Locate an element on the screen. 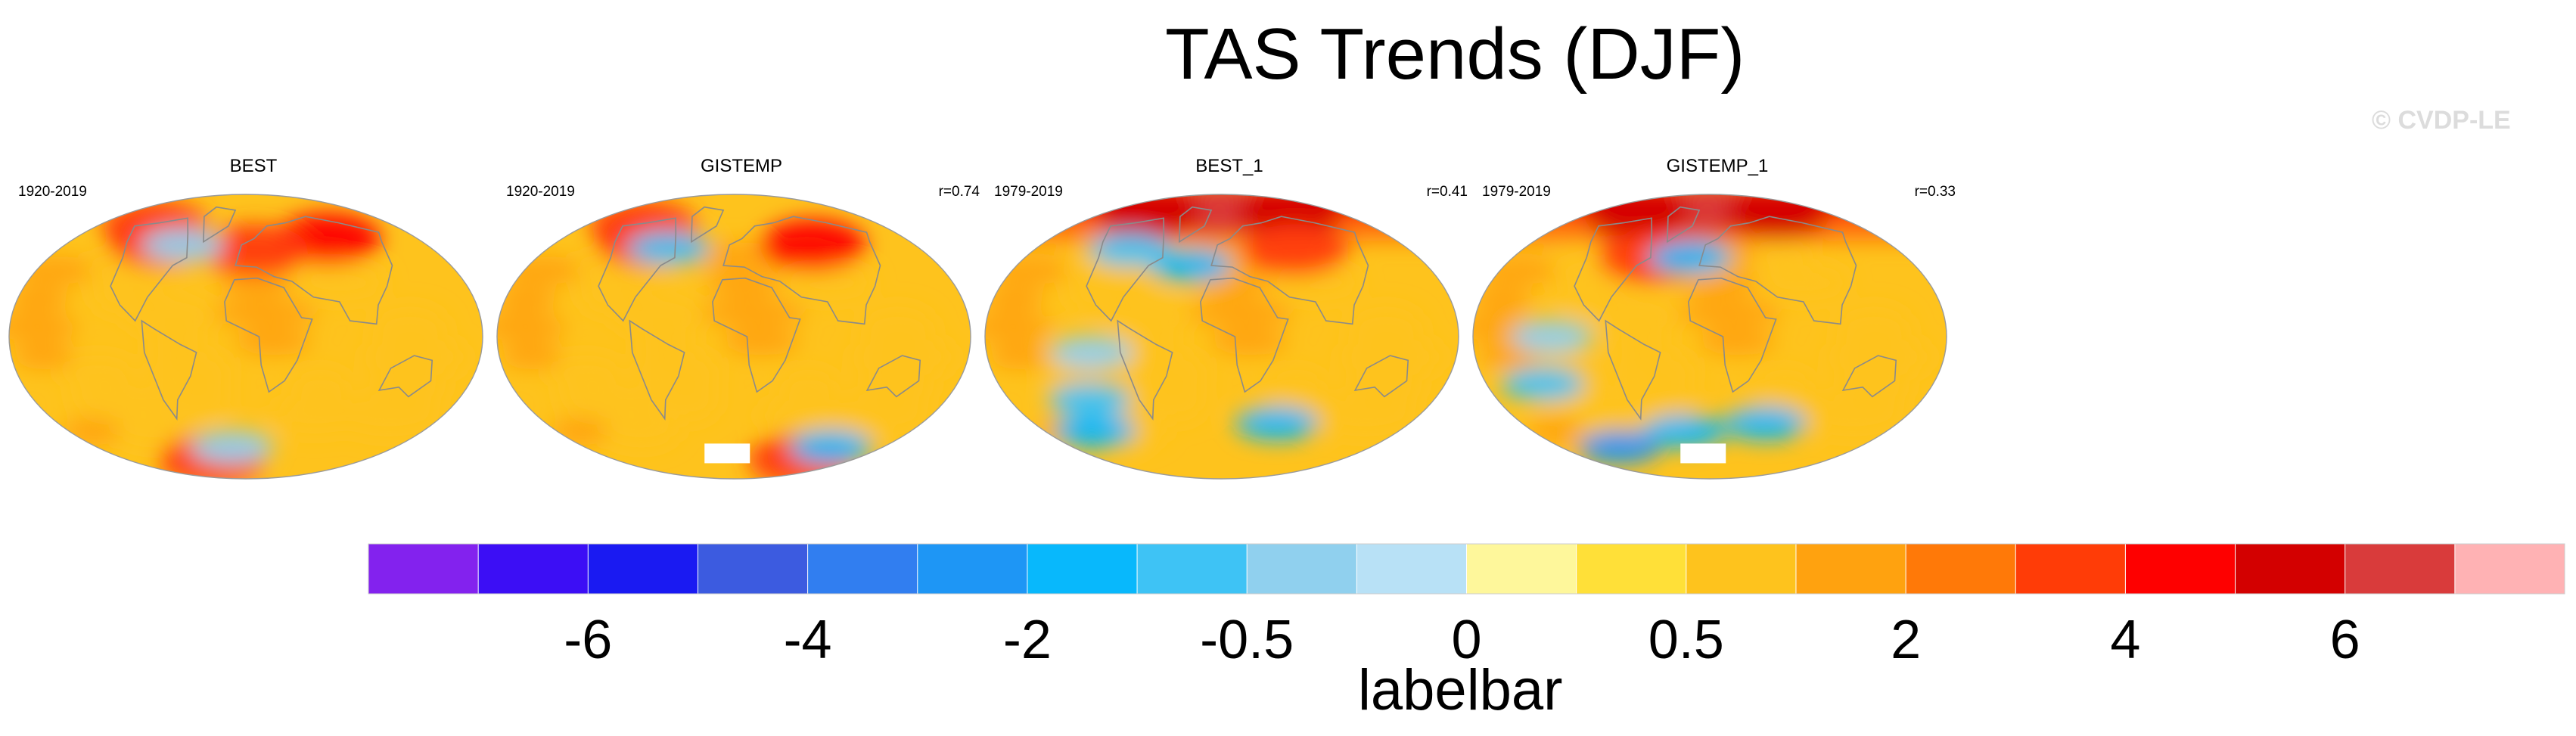  colorbar-tick-label: 4 is located at coordinates (2125, 640).